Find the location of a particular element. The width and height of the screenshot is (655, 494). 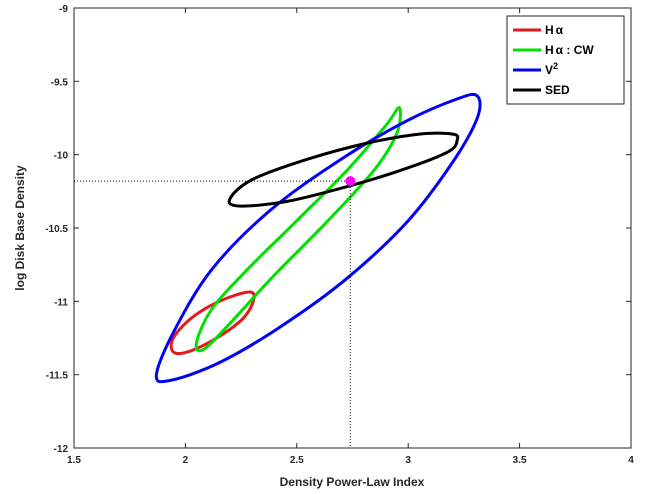

x-tick-label: 4 is located at coordinates (631, 460).